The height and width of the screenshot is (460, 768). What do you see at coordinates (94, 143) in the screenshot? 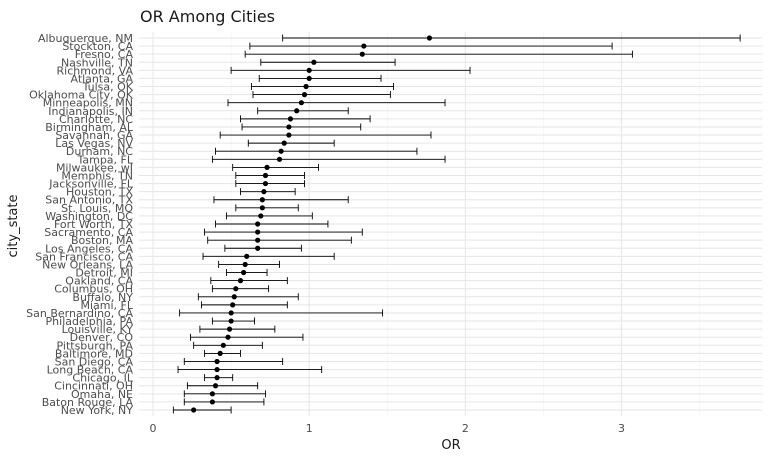
I see `y-tick-label: Las Vegas, NV` at bounding box center [94, 143].